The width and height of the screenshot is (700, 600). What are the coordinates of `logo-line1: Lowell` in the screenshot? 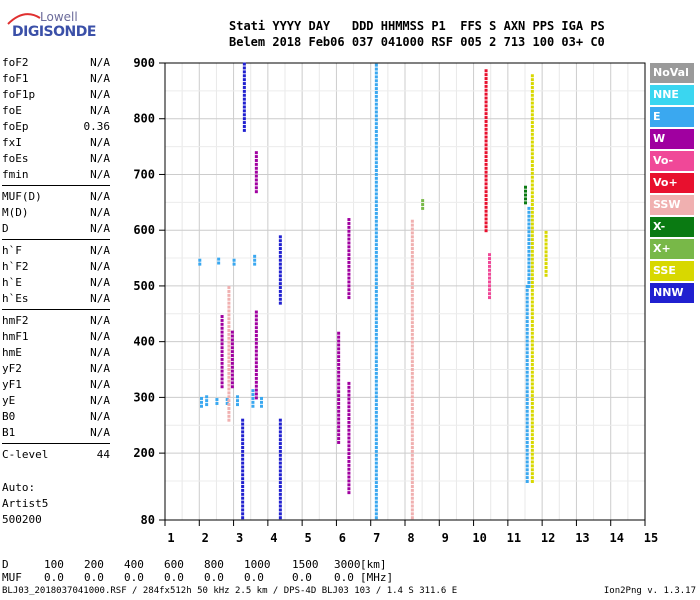 It's located at (59, 17).